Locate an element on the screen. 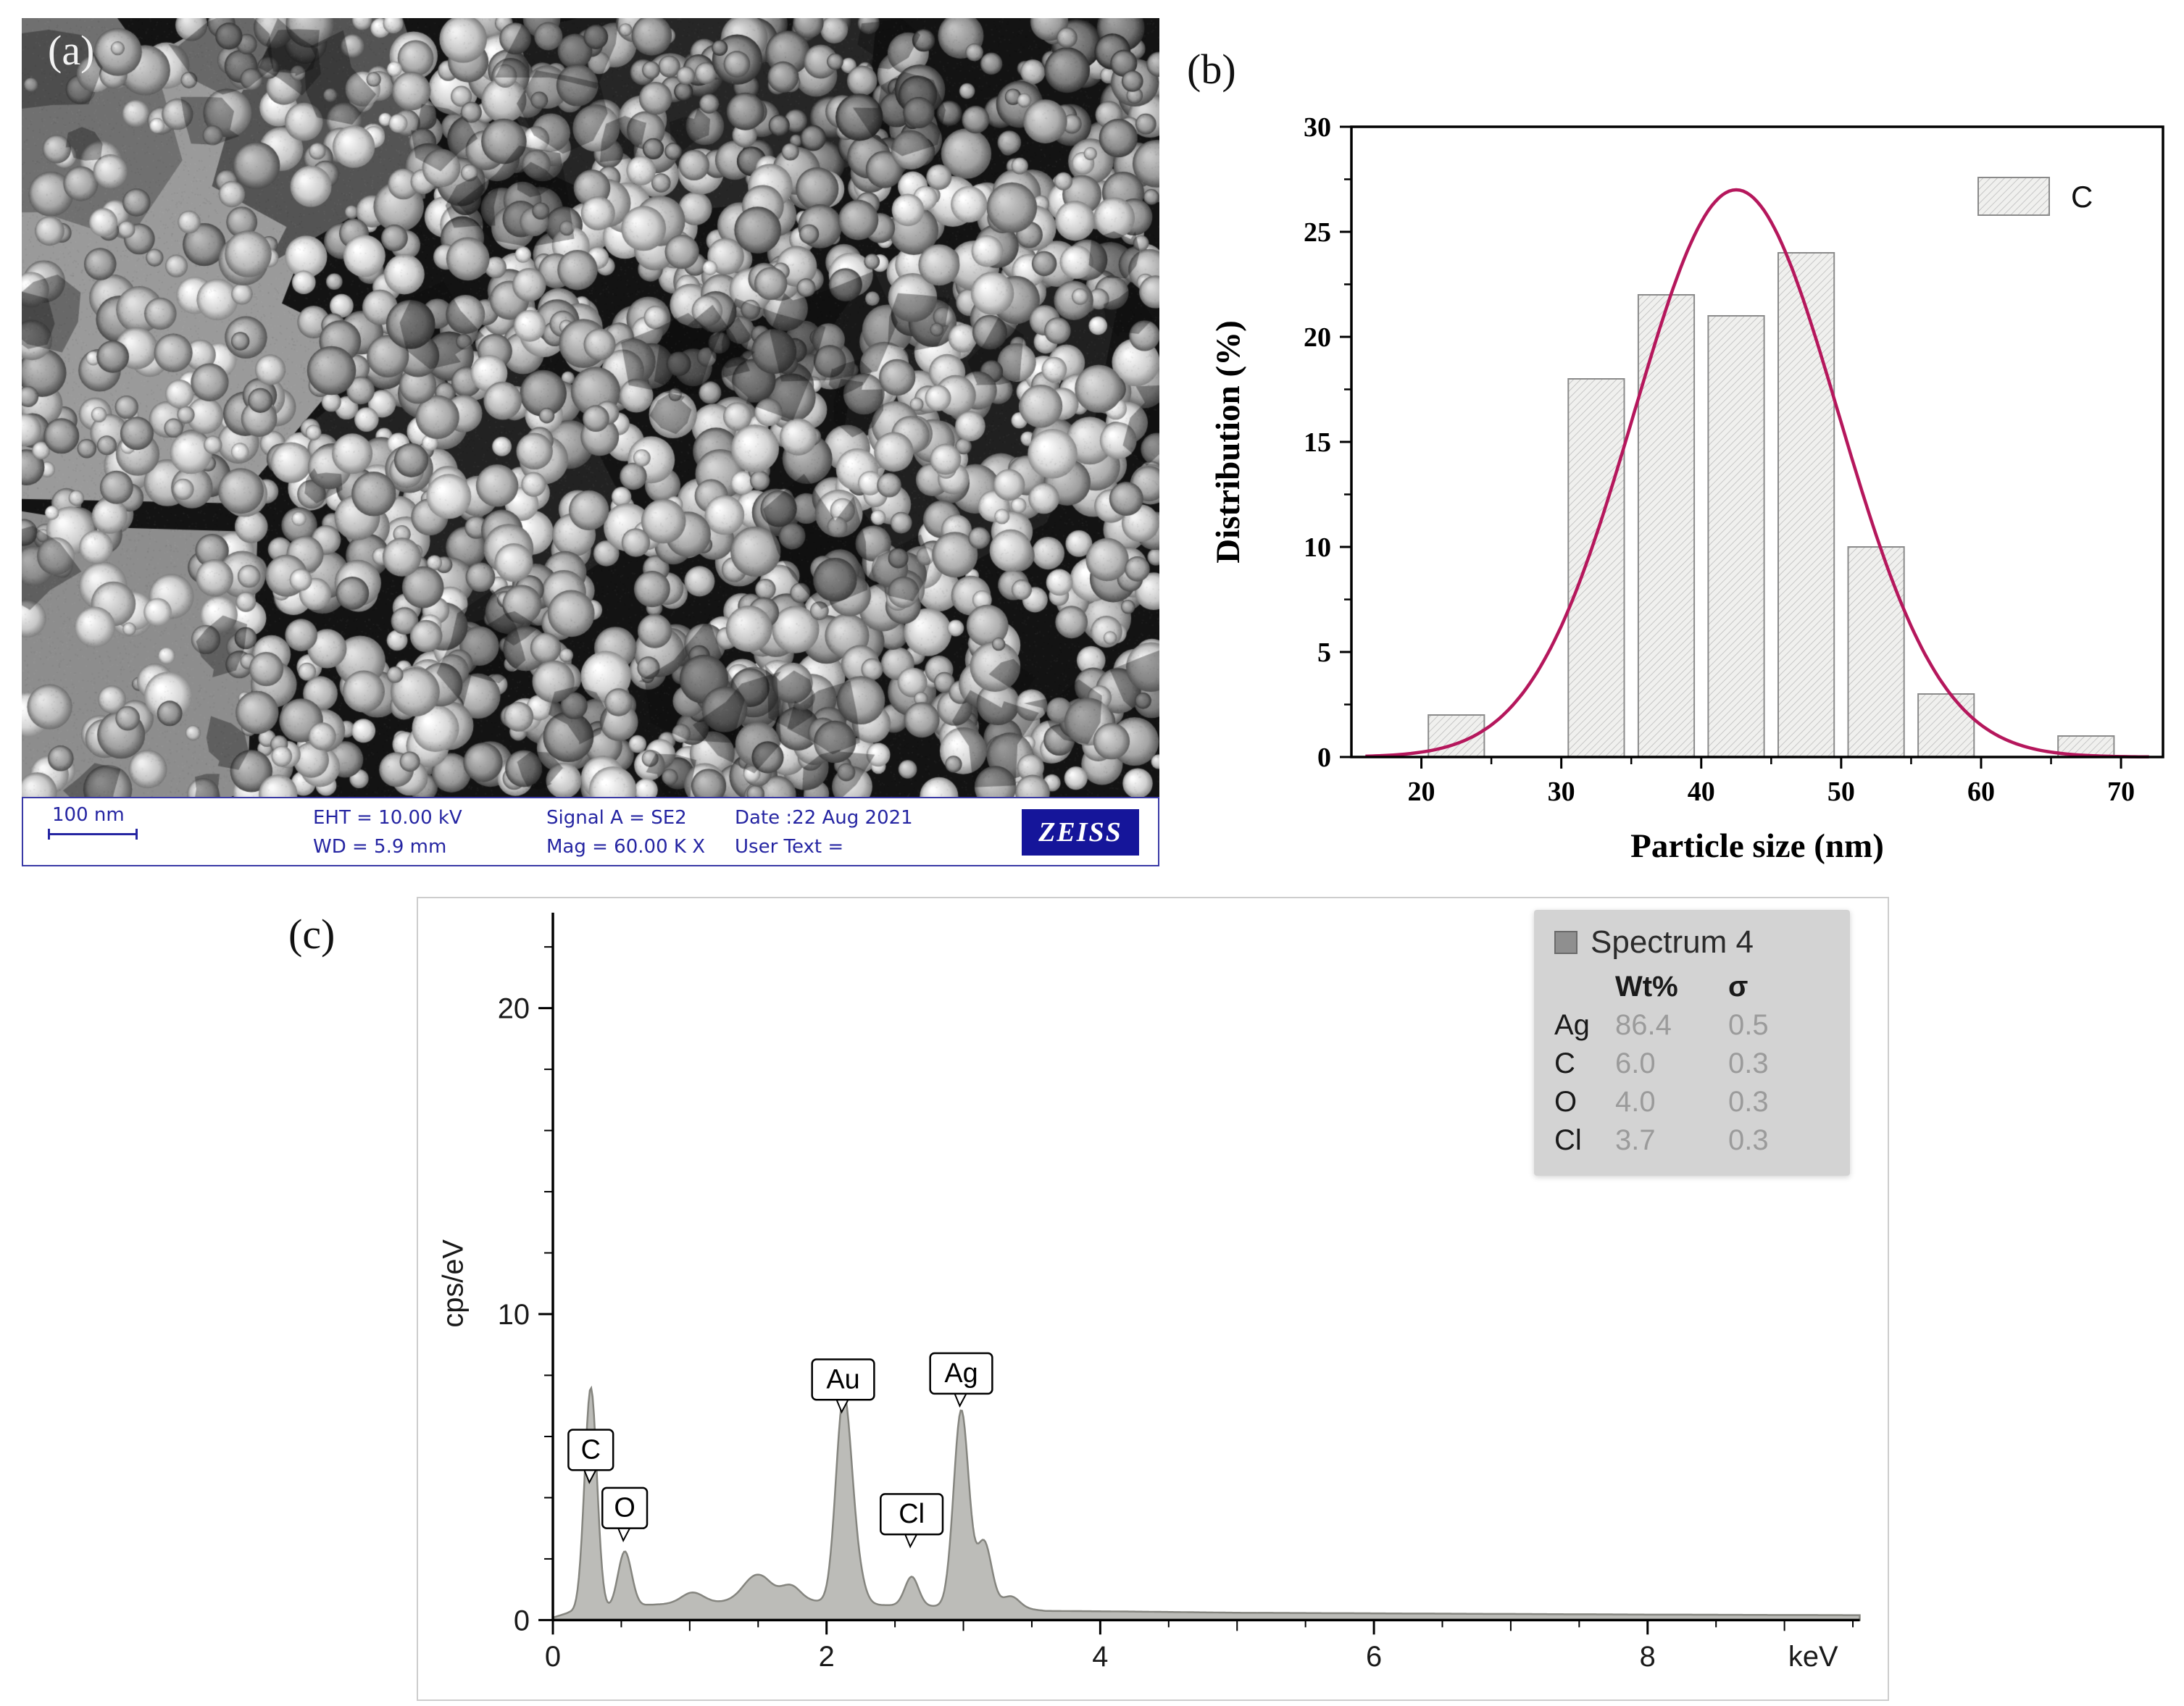 The width and height of the screenshot is (2184, 1706). legend-cell: 6.0 is located at coordinates (1636, 1063).